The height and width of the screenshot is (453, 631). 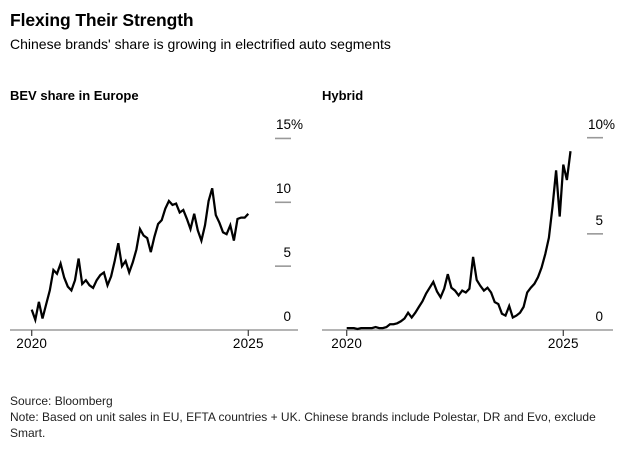 What do you see at coordinates (61, 401) in the screenshot?
I see `source-note: Source: Bloomberg` at bounding box center [61, 401].